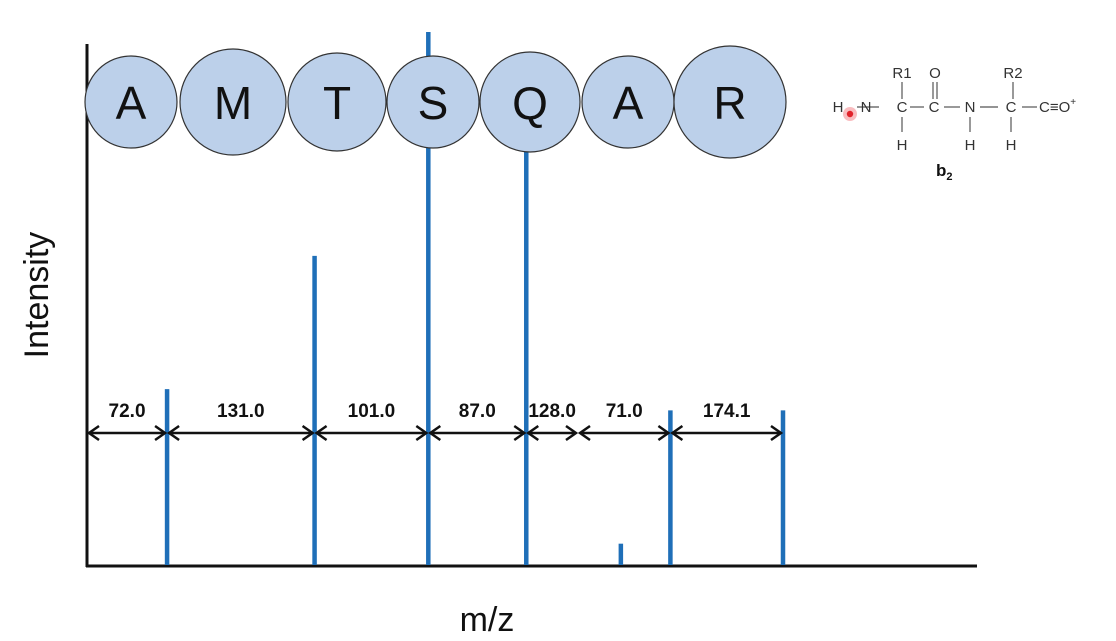  Describe the element at coordinates (241, 411) in the screenshot. I see `gap-label-2: 131.0` at that location.